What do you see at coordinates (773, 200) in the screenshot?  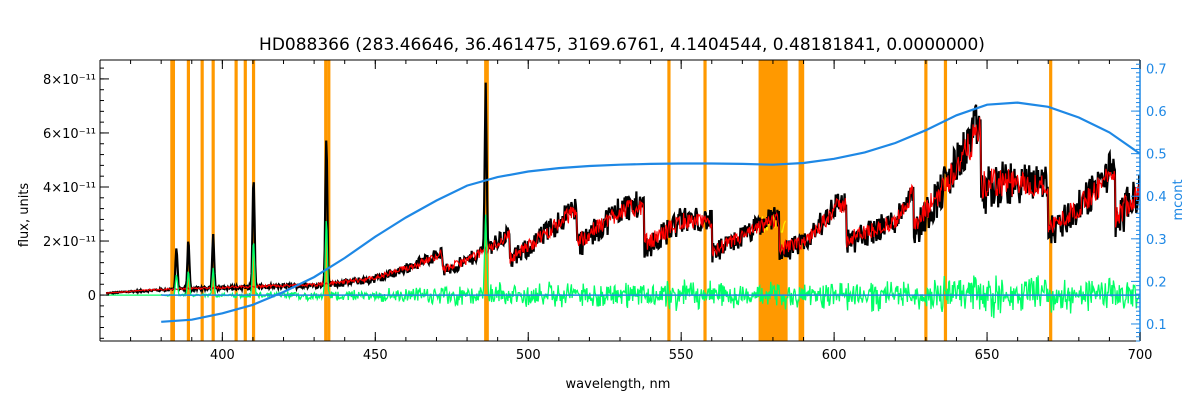 I see `mask-band` at bounding box center [773, 200].